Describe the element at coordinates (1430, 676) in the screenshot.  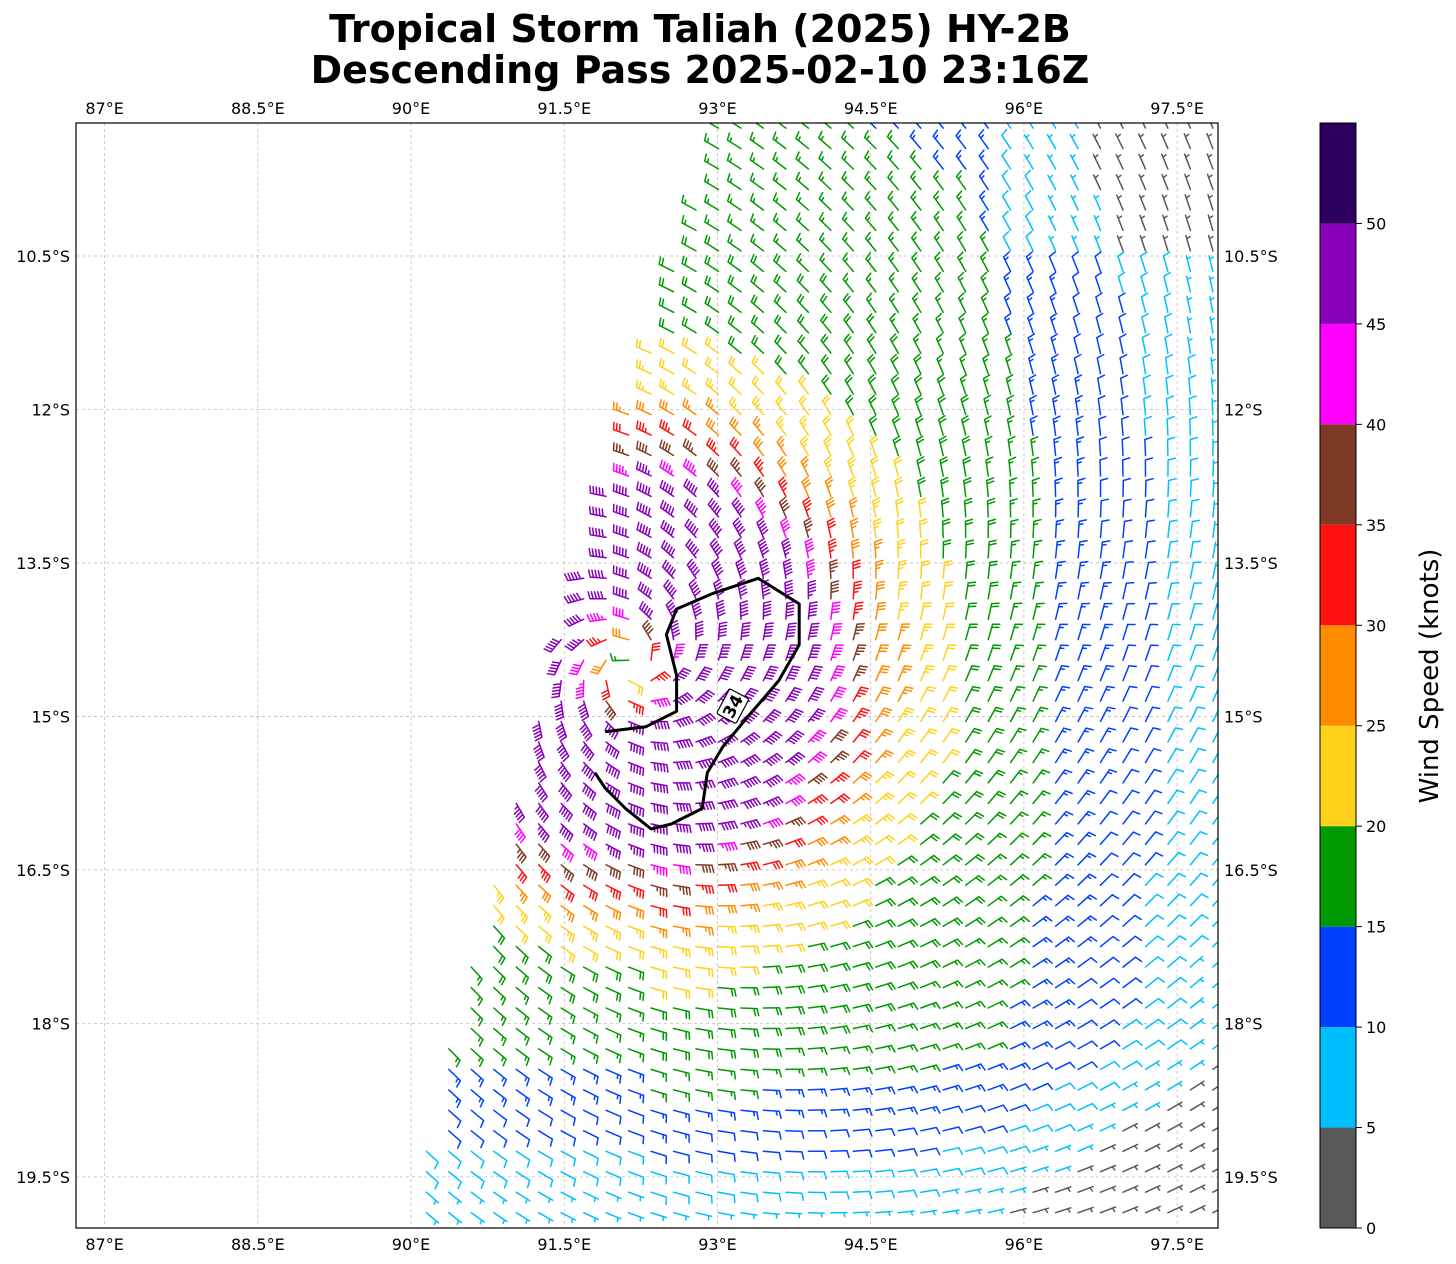
I see `colorbar-label: Wind Speed (knots)` at that location.